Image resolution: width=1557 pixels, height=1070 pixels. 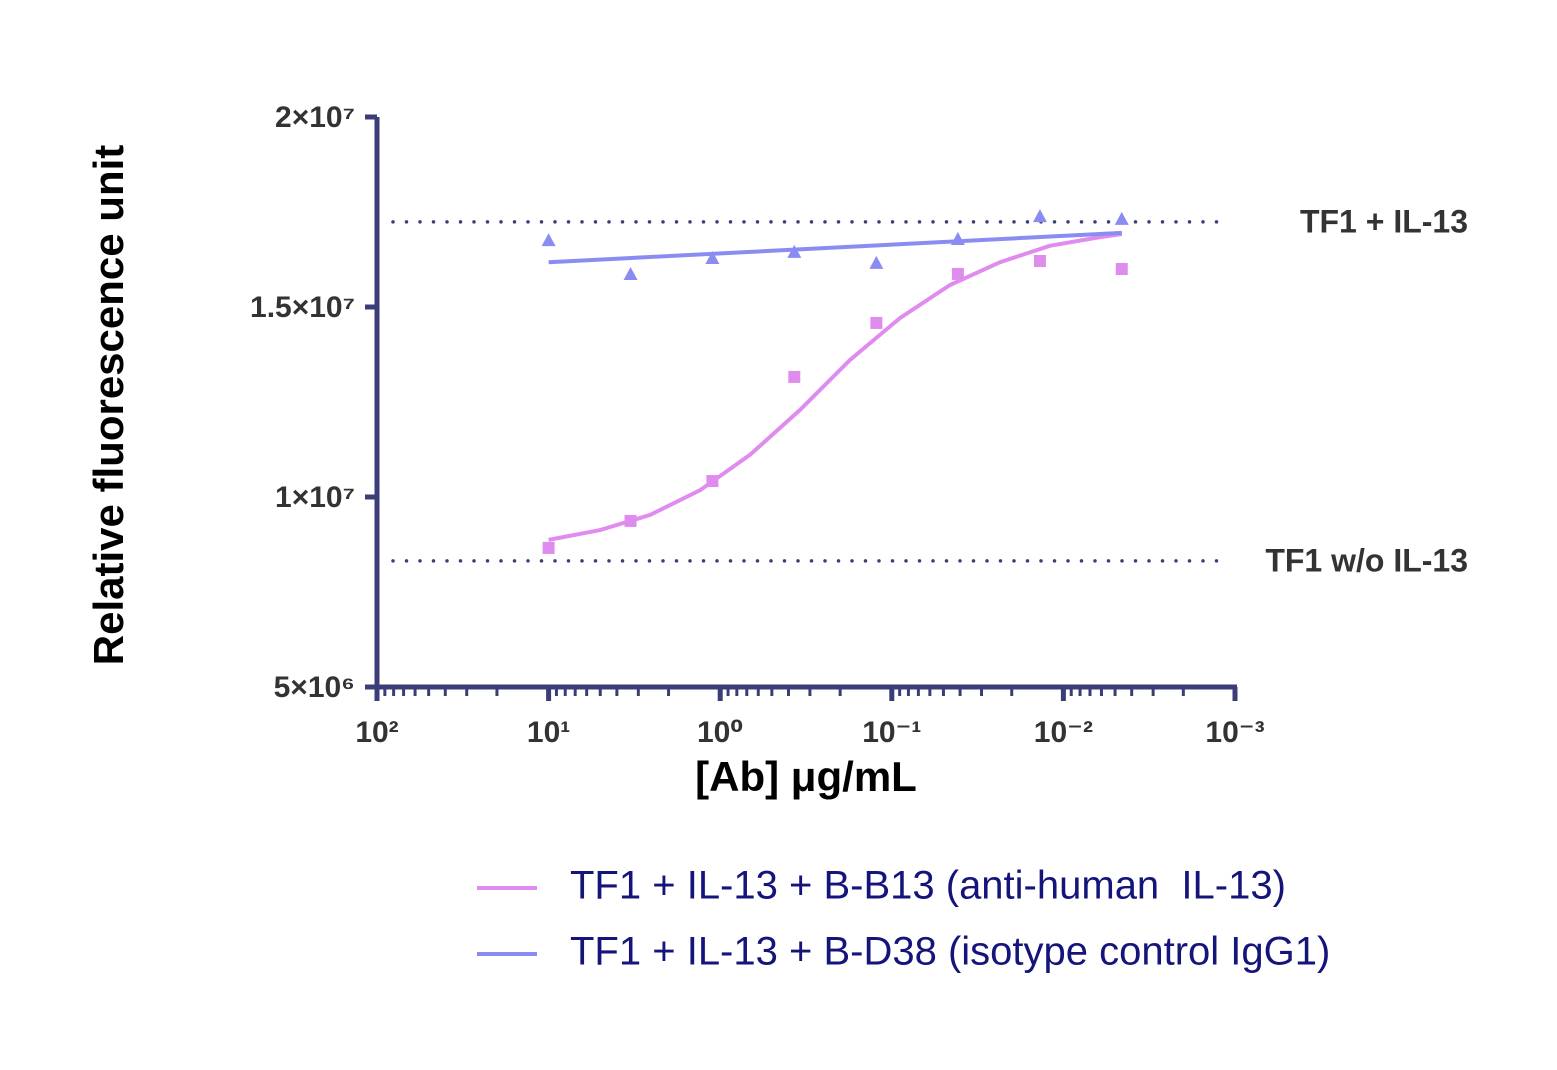 What do you see at coordinates (1063, 732) in the screenshot?
I see `x-tick-label: 10⁻²` at bounding box center [1063, 732].